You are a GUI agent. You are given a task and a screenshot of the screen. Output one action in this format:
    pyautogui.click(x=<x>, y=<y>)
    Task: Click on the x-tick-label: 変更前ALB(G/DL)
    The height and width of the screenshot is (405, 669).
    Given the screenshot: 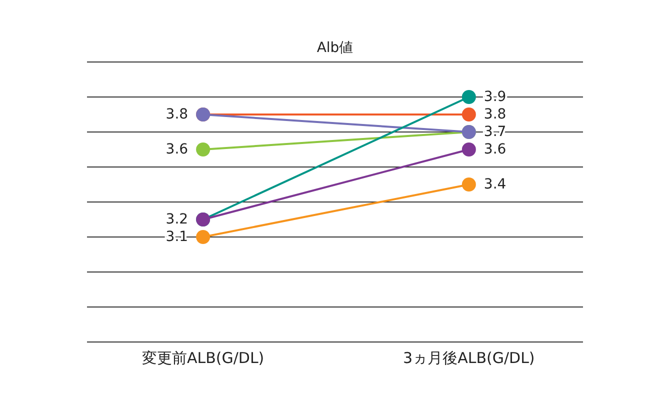 What is the action you would take?
    pyautogui.click(x=203, y=358)
    